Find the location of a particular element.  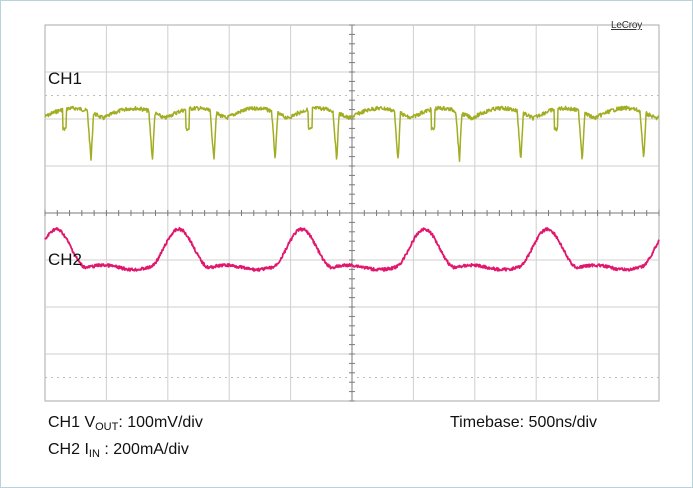

timebase-caption: Timebase: 500ns/div is located at coordinates (524, 422).